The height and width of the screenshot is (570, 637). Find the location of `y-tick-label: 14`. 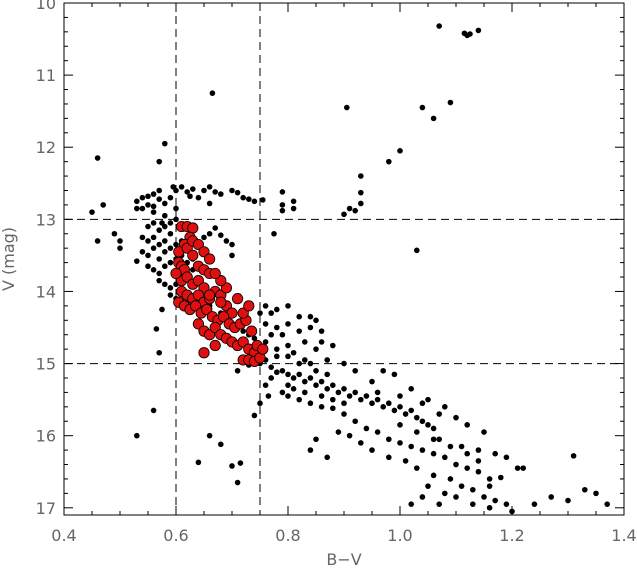

y-tick-label: 14 is located at coordinates (46, 291).